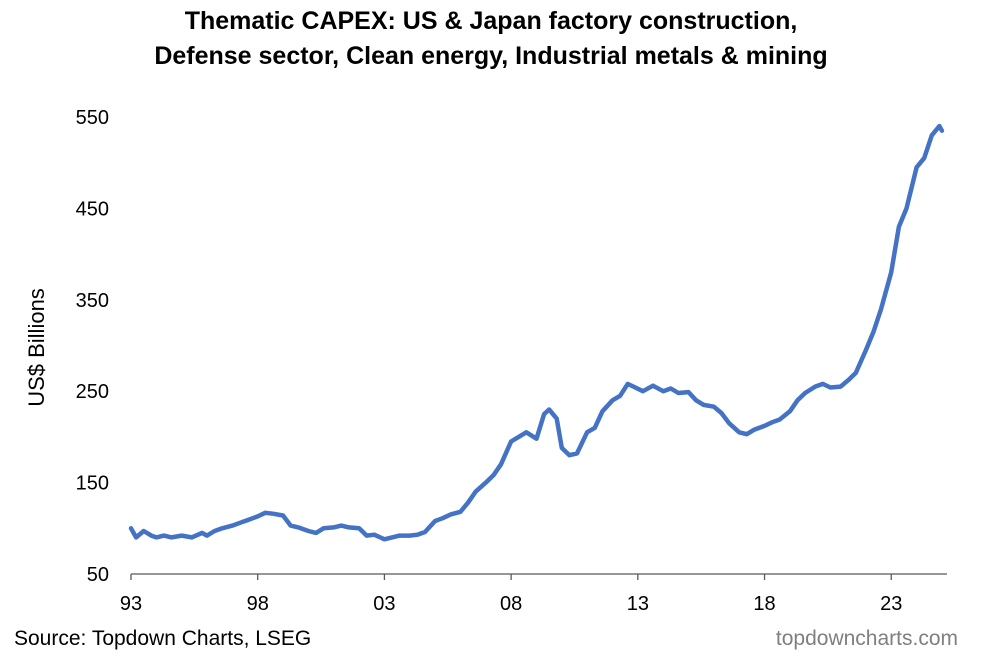  I want to click on y-tick-label: 550, so click(92, 118).